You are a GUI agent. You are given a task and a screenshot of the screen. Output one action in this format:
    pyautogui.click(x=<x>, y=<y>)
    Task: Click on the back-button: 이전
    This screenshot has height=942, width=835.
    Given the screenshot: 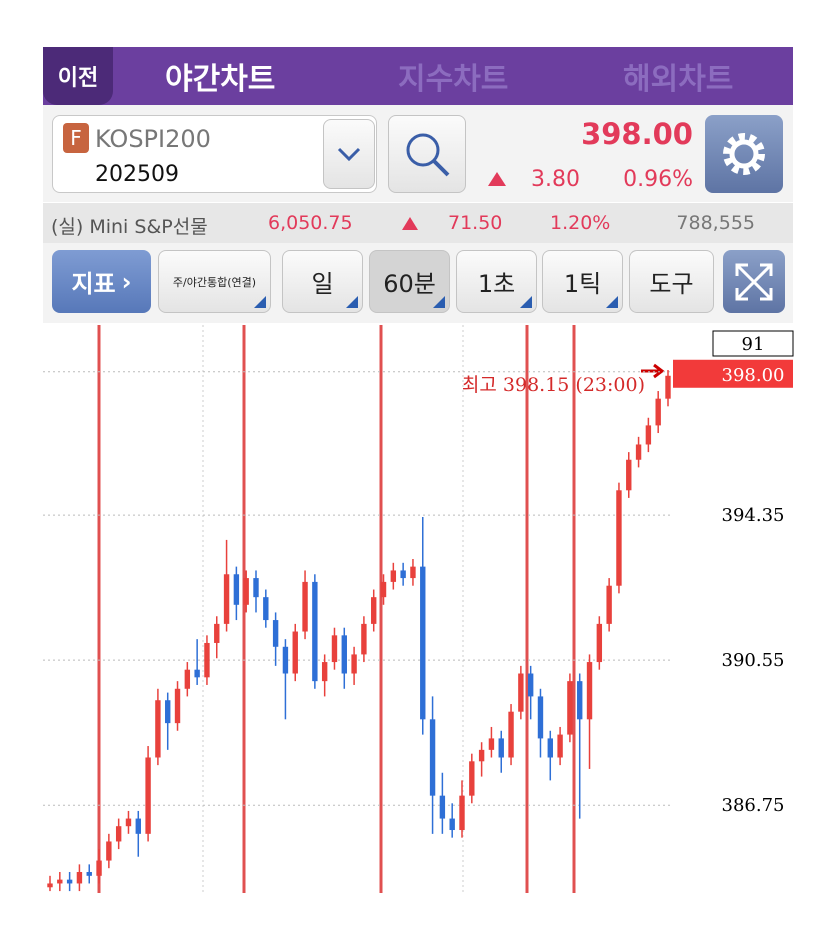 What is the action you would take?
    pyautogui.click(x=78, y=76)
    